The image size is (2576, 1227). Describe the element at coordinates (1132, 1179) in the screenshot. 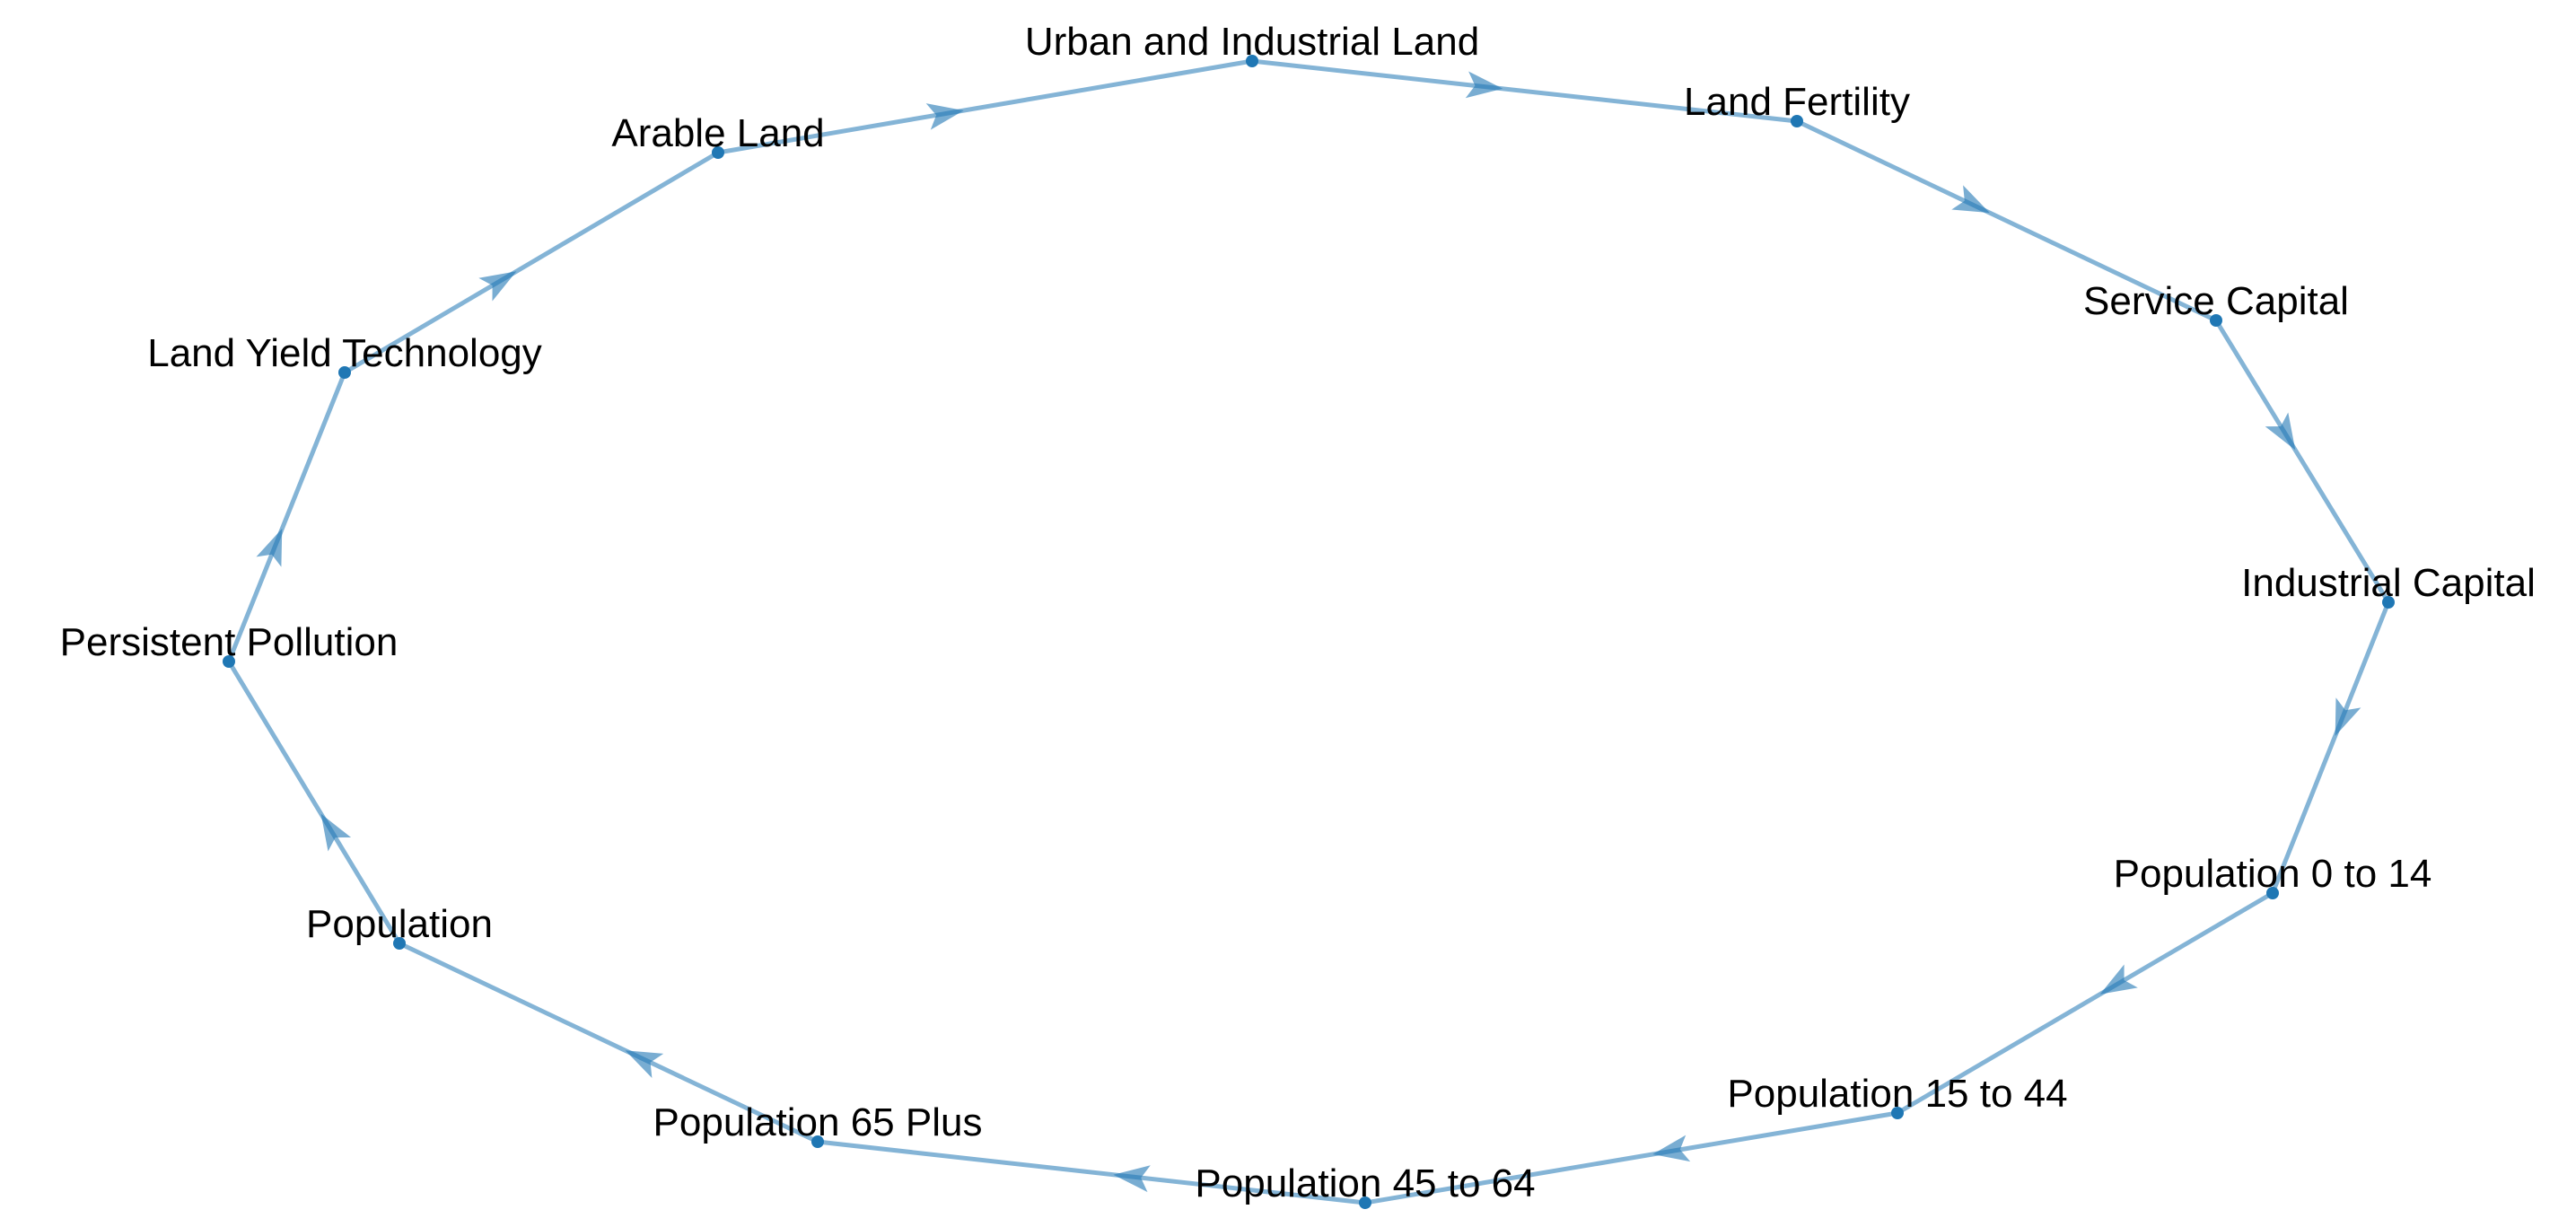

I see `arrowhead-population_45_64-to-population_65_plus` at that location.